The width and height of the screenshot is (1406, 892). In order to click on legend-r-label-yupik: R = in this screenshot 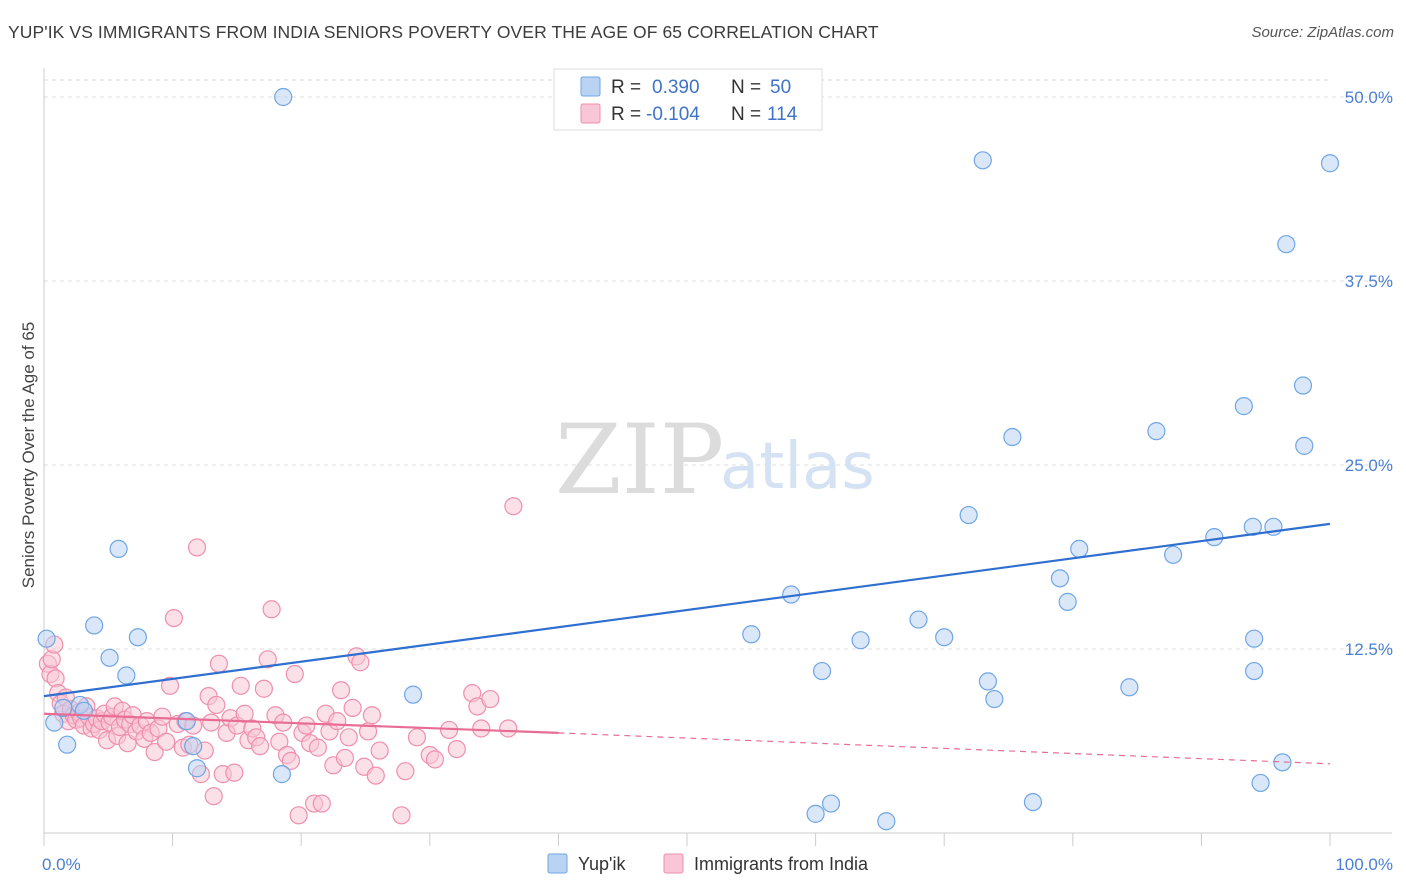, I will do `click(626, 87)`.